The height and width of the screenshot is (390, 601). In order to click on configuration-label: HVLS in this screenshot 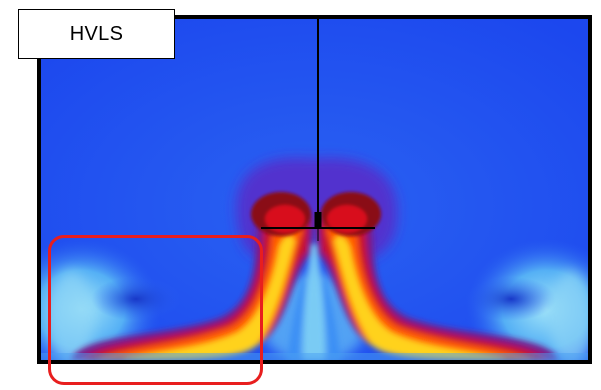, I will do `click(96, 34)`.